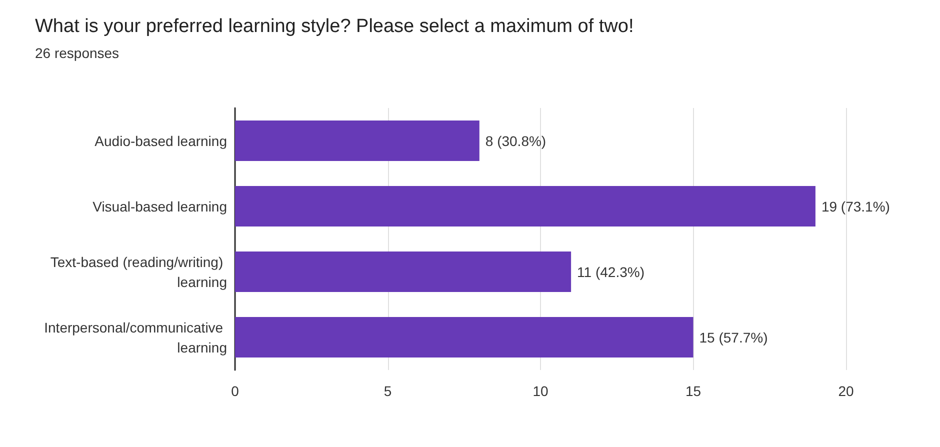 The height and width of the screenshot is (447, 940). Describe the element at coordinates (693, 391) in the screenshot. I see `x-tick-label: 15` at that location.